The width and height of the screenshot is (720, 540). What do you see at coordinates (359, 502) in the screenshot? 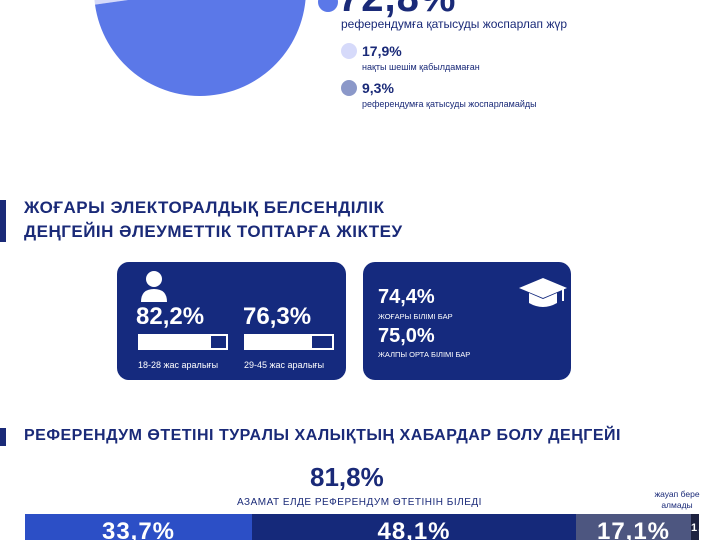
I see `awareness-headline-label: АЗАМАТ ЕЛДЕ РЕФЕРЕНДУМ ӨТЕТІНІН БІЛЕДІ` at bounding box center [359, 502].